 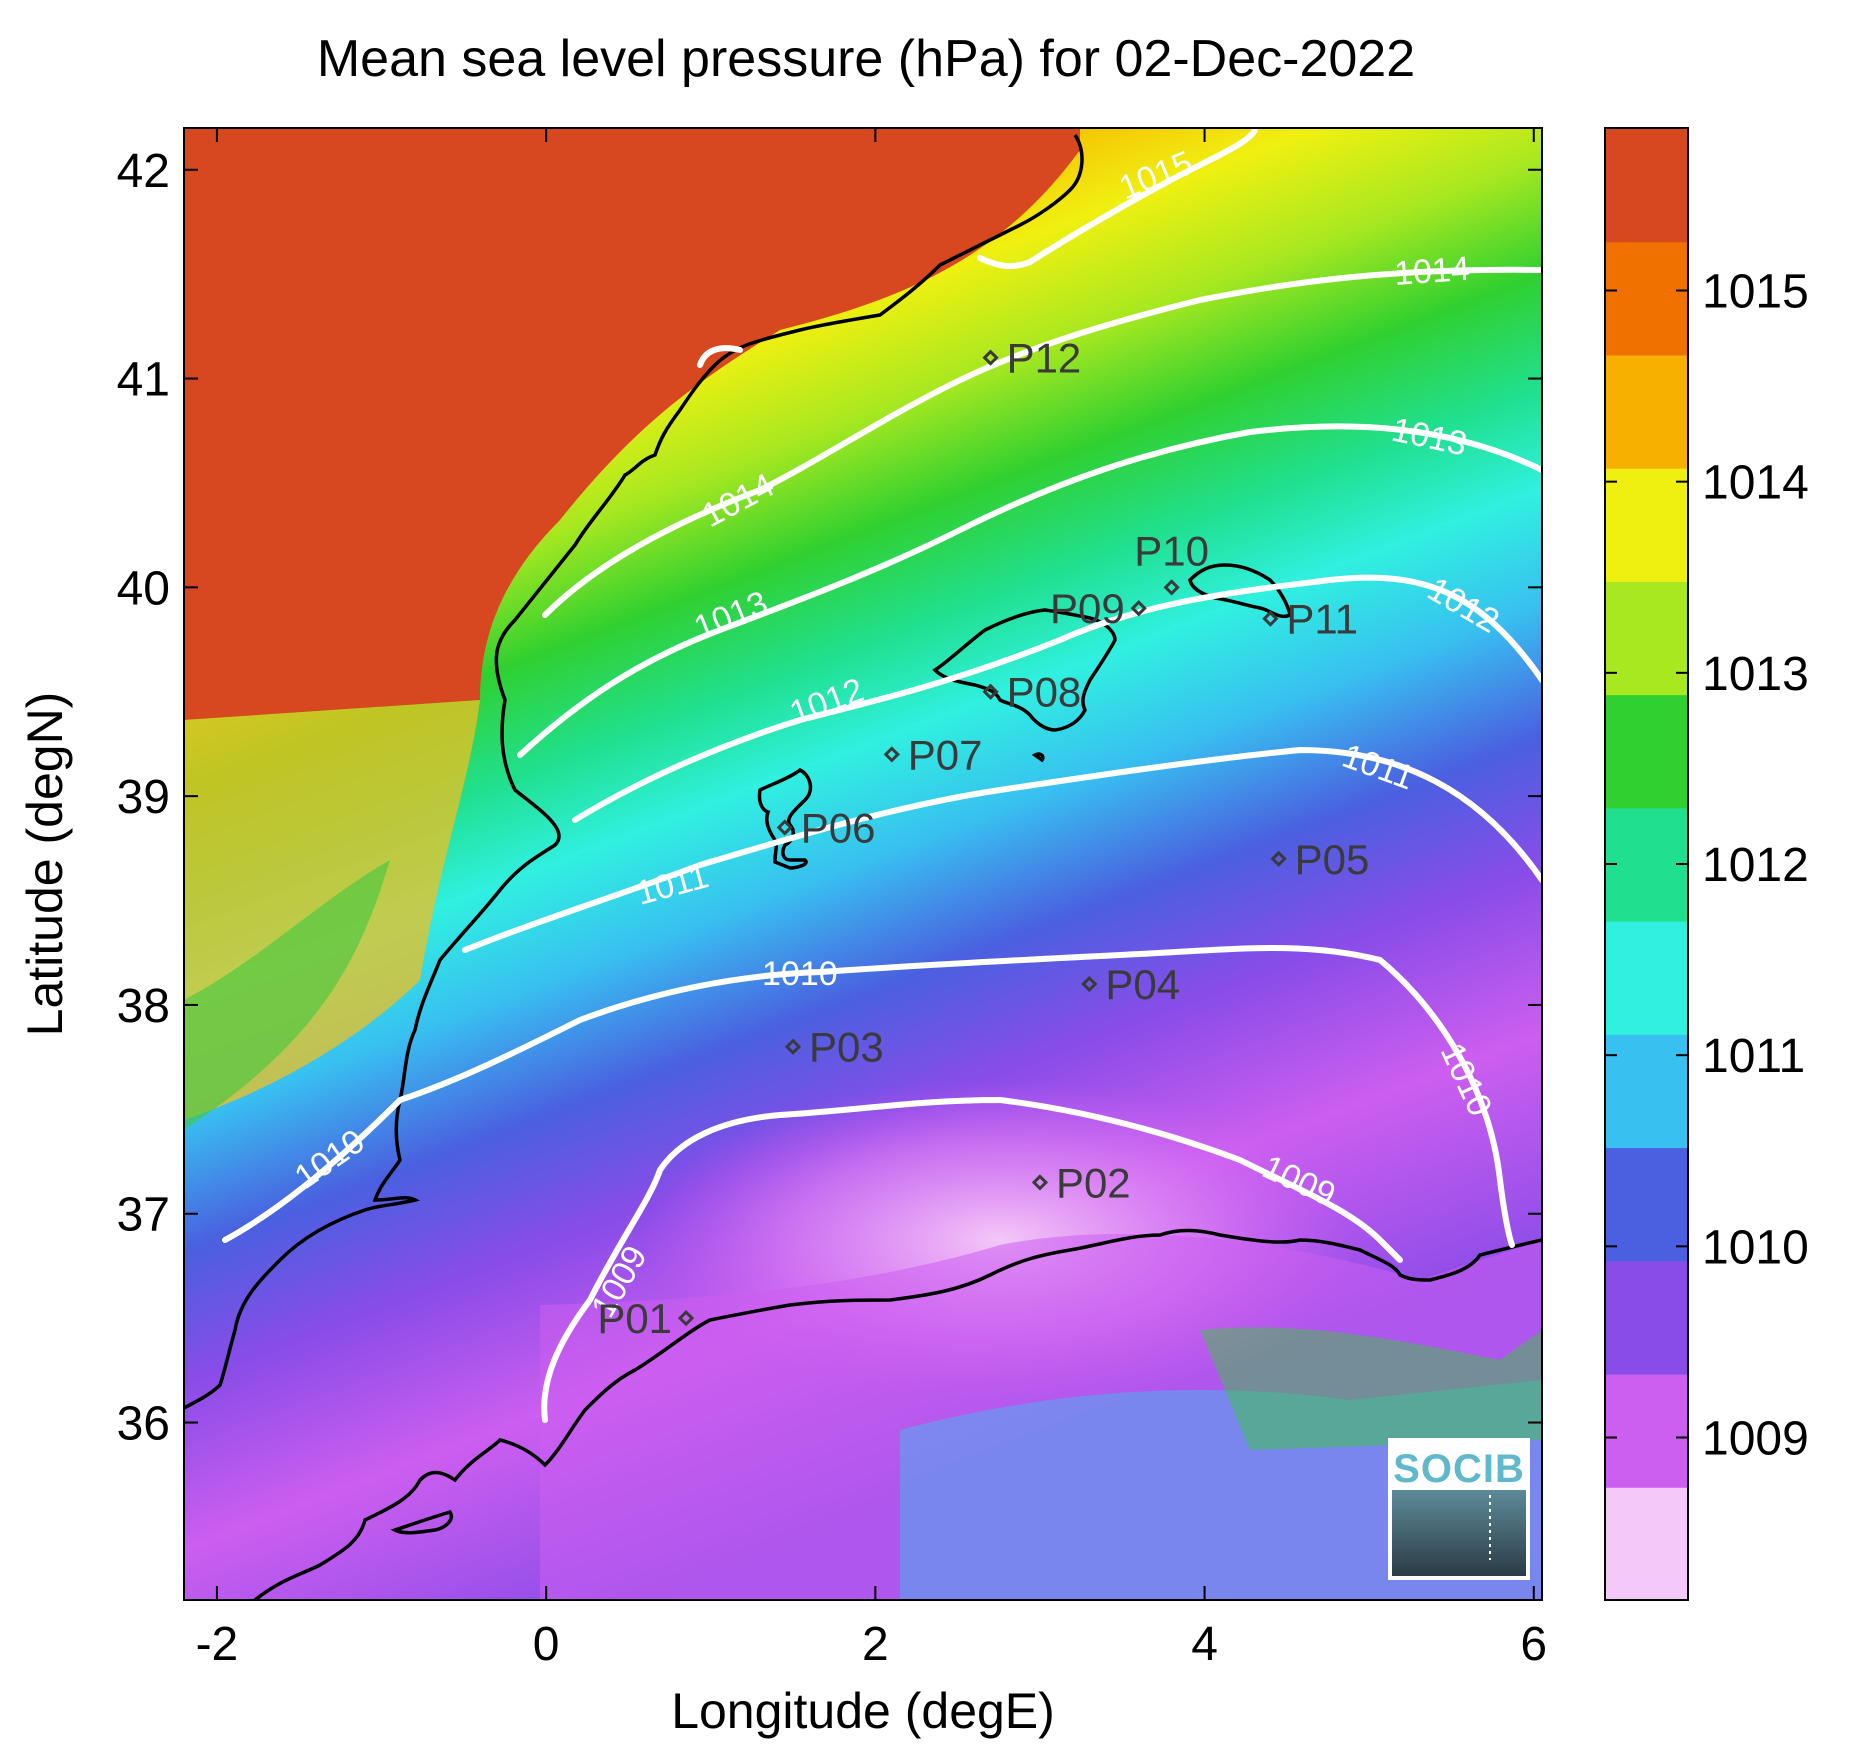 What do you see at coordinates (720, 356) in the screenshot?
I see `isobar-1015-north` at bounding box center [720, 356].